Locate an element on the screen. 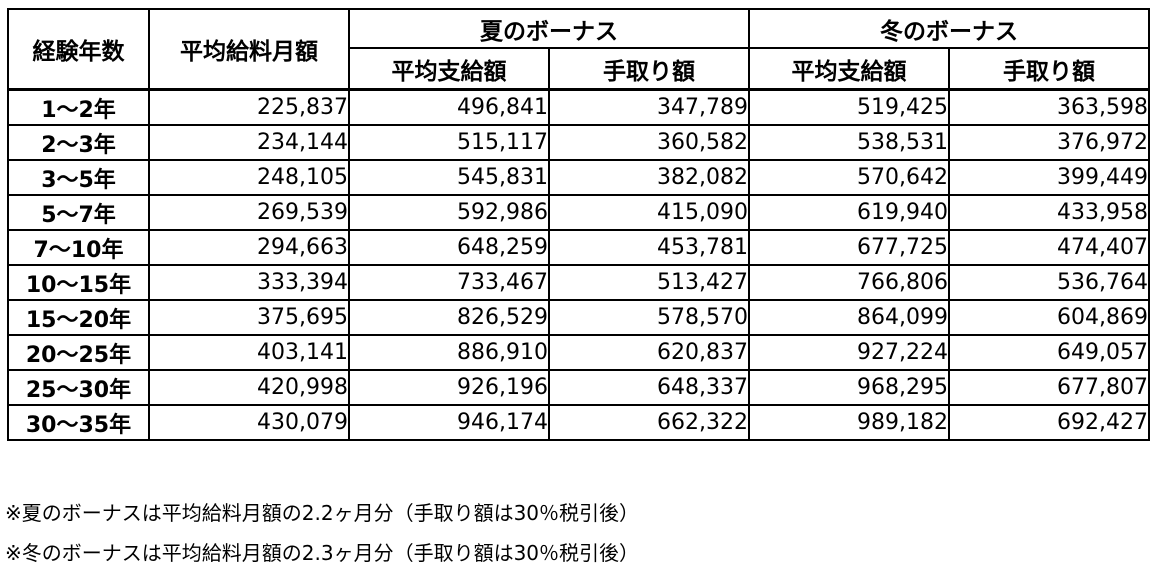 Image resolution: width=1161 pixels, height=574 pixels. cell-summer-take-home: 382,082 is located at coordinates (649, 177).